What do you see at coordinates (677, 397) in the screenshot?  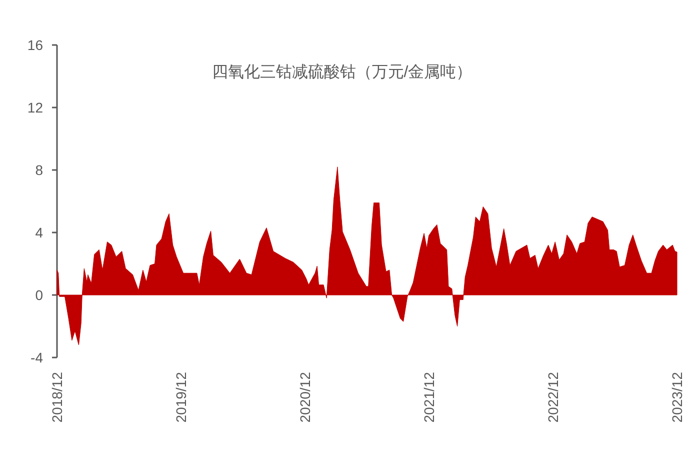 I see `x-tick-label: 2023/12` at bounding box center [677, 397].